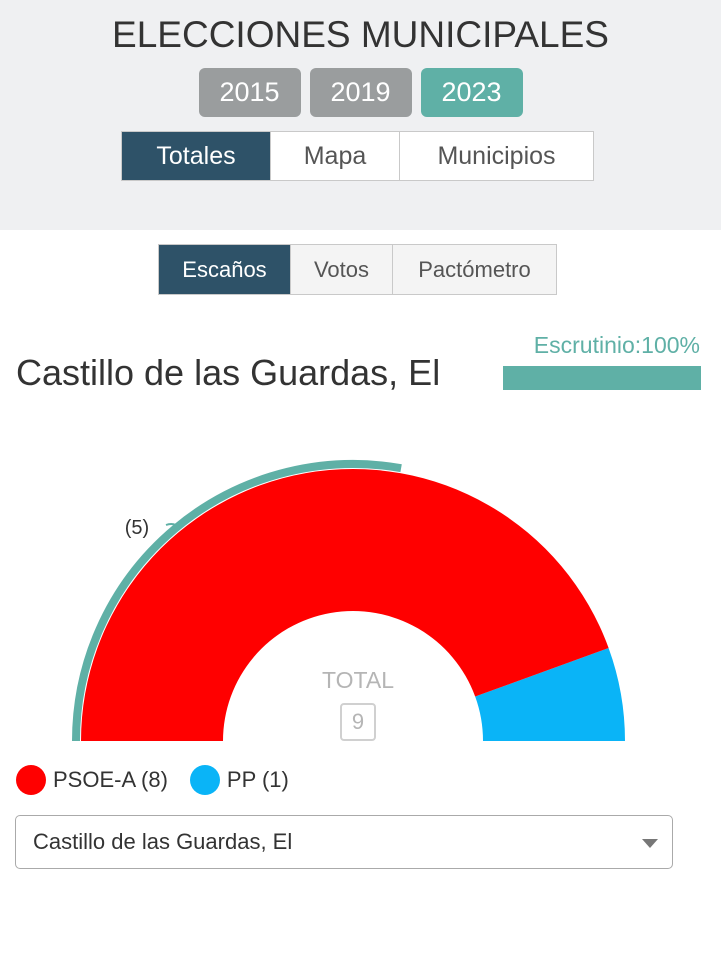 The image size is (721, 960). I want to click on total-seats-value: 9, so click(358, 722).